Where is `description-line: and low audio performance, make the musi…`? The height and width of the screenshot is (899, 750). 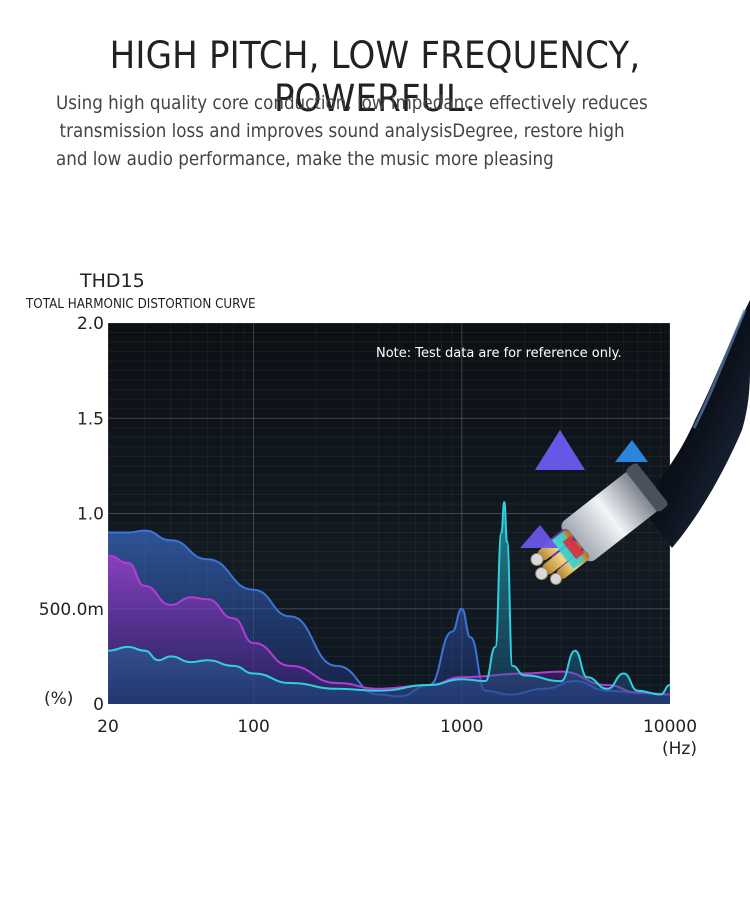
description-line: and low audio performance, make the musi… is located at coordinates (305, 159).